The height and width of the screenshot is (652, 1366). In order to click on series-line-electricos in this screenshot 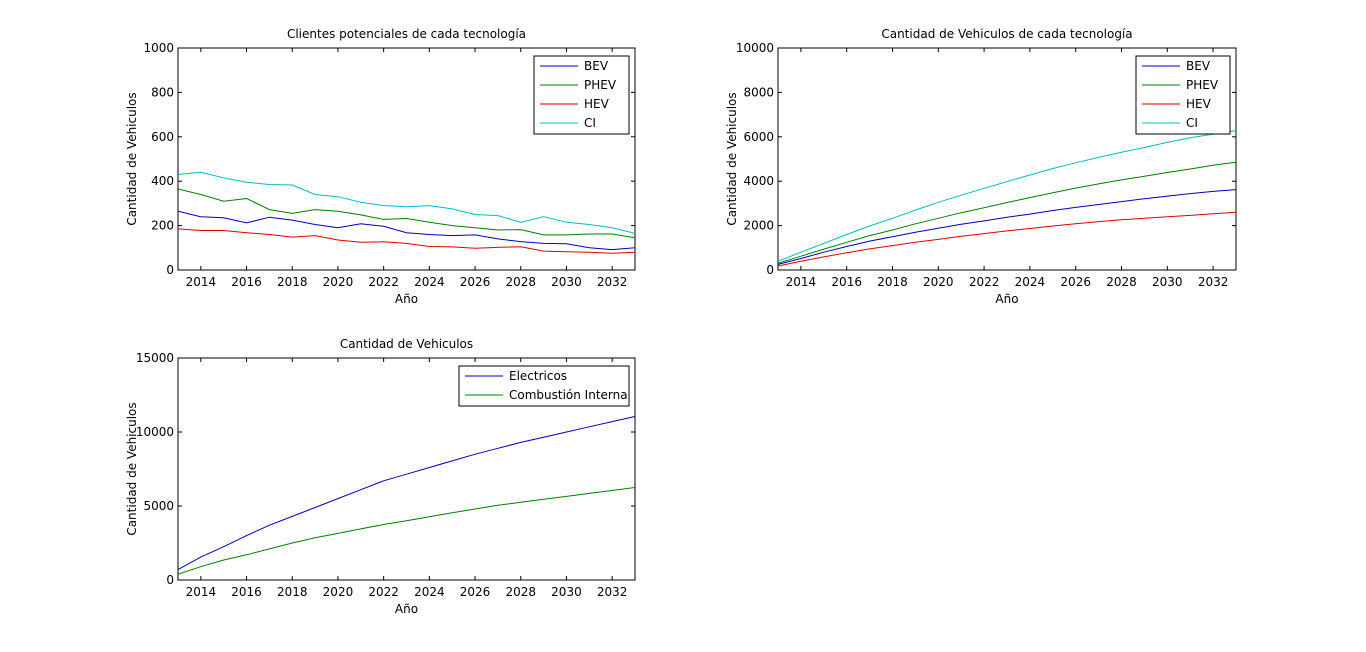, I will do `click(406, 493)`.